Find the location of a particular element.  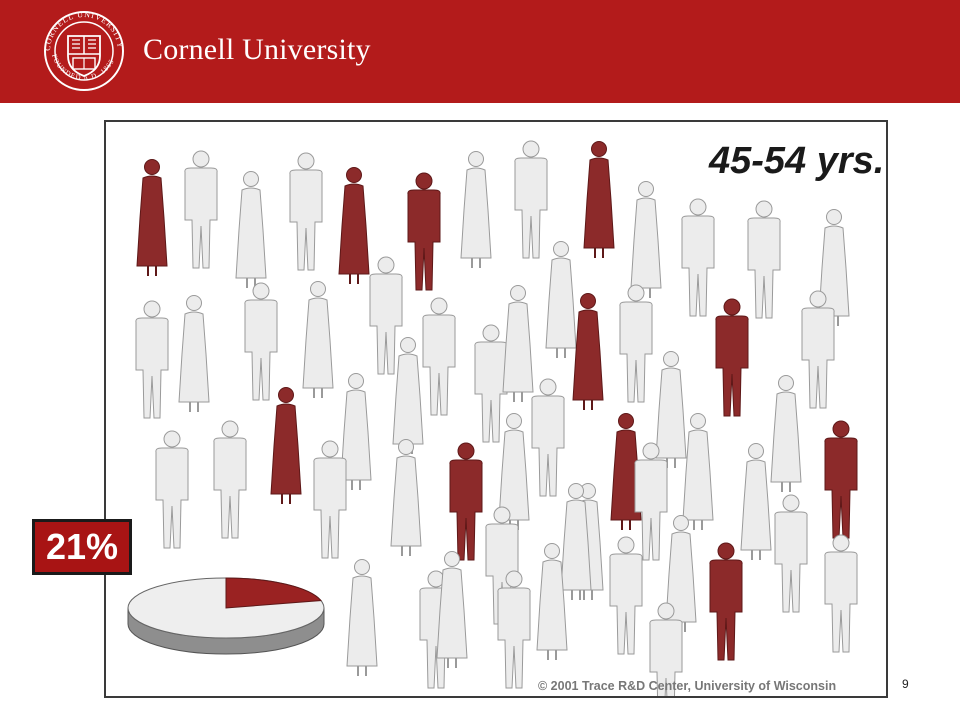

percentage-badge: 21% is located at coordinates (82, 547).